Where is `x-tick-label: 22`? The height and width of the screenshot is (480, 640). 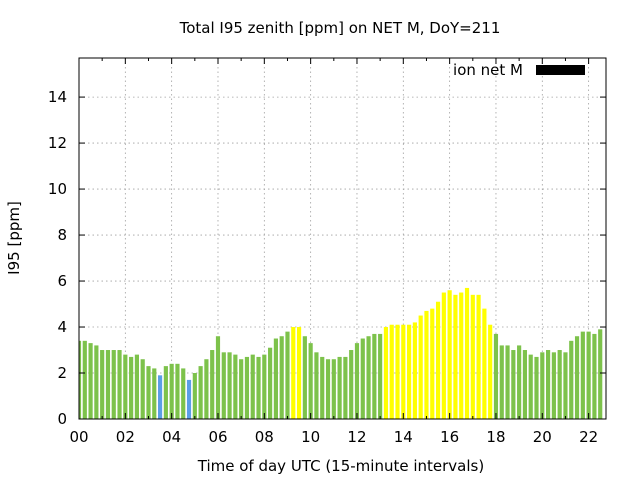
x-tick-label: 22 is located at coordinates (588, 437).